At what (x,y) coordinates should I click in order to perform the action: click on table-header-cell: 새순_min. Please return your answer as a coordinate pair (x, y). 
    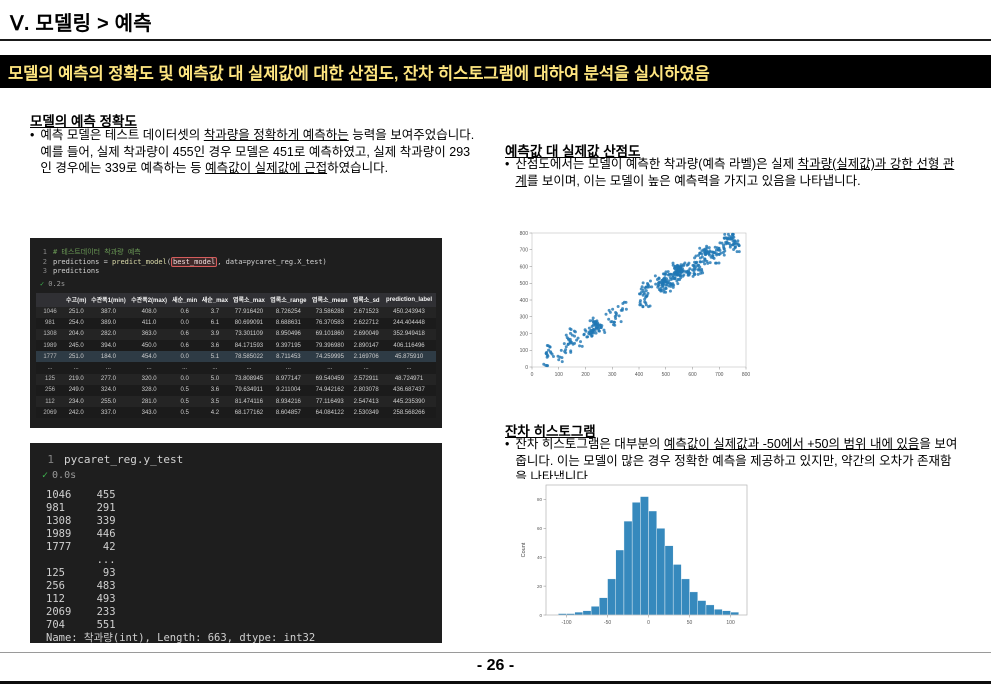
    Looking at the image, I should click on (184, 299).